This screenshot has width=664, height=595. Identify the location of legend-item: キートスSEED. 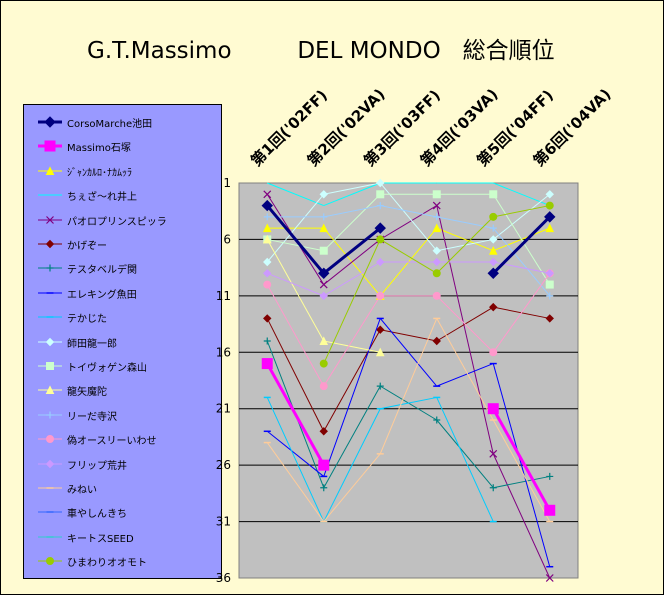
(122, 537).